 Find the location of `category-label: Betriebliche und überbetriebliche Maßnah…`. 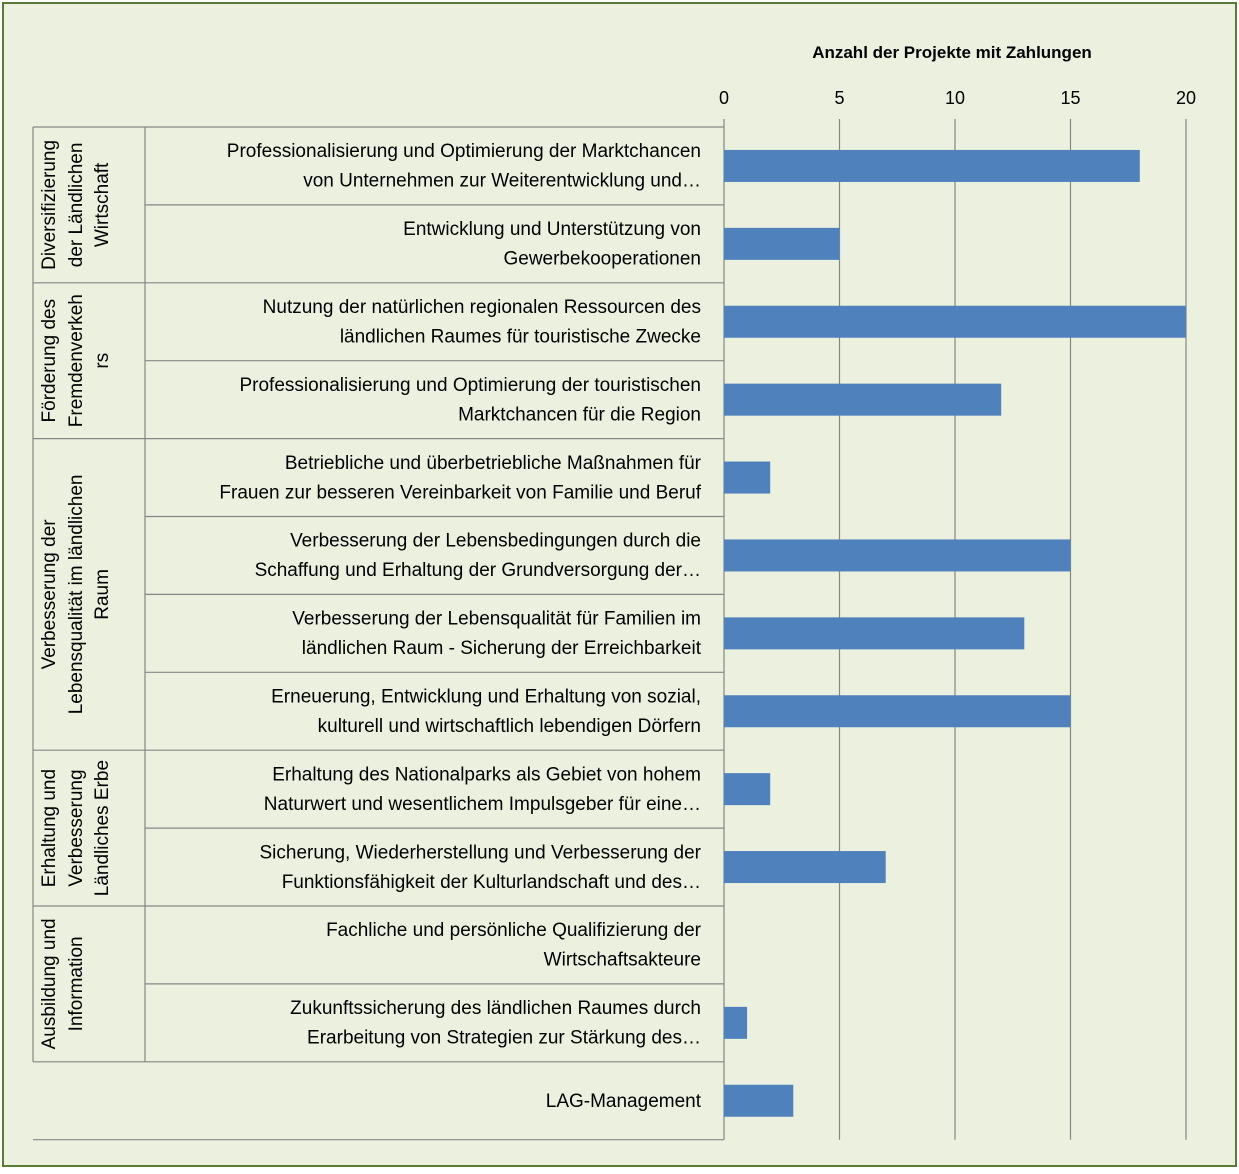

category-label: Betriebliche und überbetriebliche Maßnah… is located at coordinates (493, 463).